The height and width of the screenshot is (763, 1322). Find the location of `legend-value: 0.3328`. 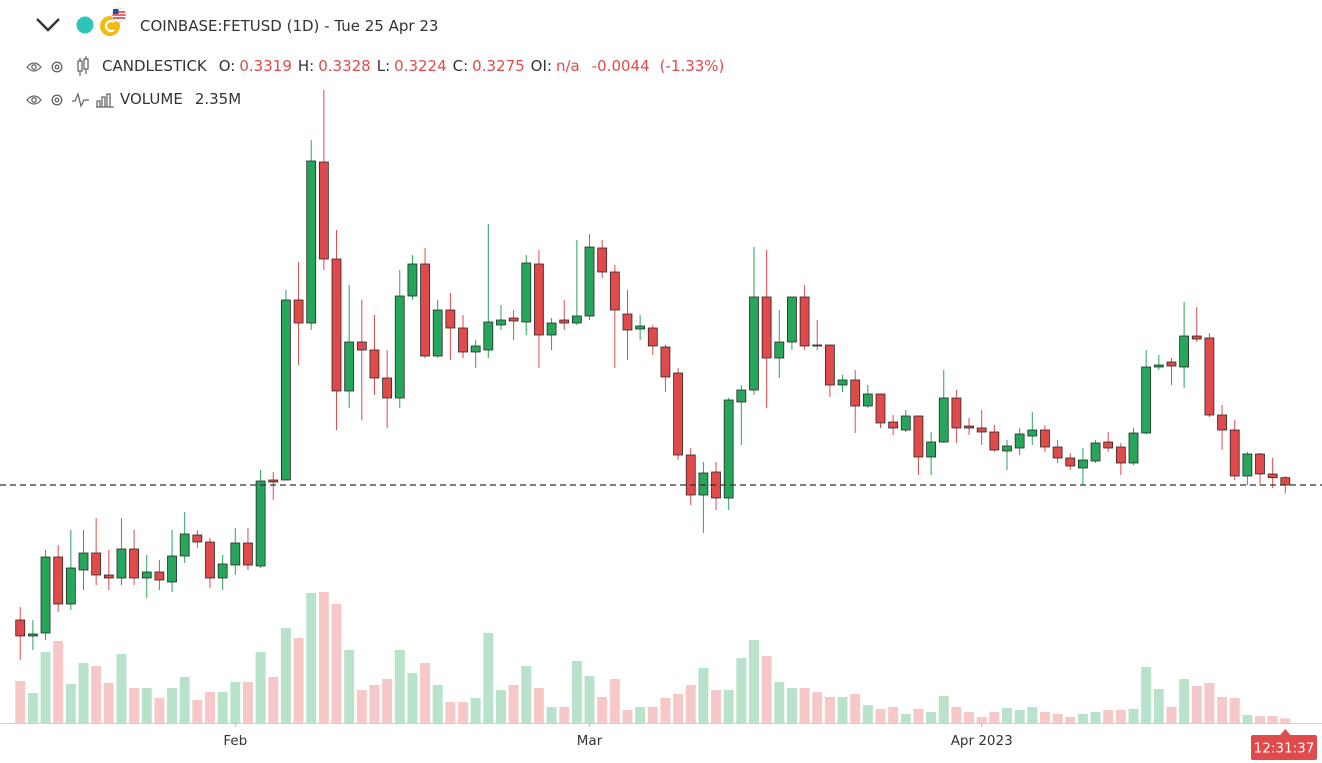

legend-value: 0.3328 is located at coordinates (344, 66).